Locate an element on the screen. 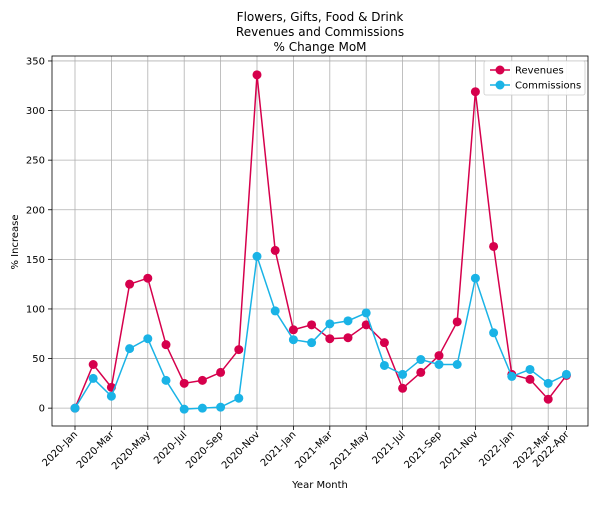 The height and width of the screenshot is (505, 600). y-tick-label: 300 is located at coordinates (35, 111).